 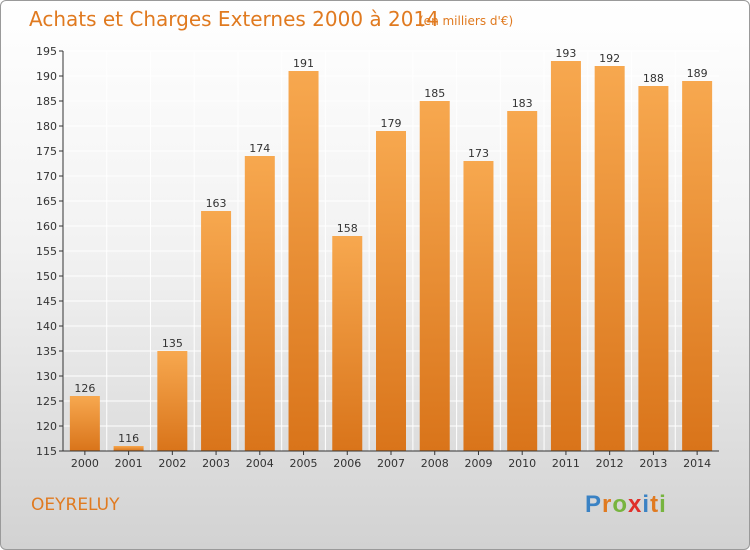 What do you see at coordinates (46, 176) in the screenshot?
I see `y-tick-label: 170` at bounding box center [46, 176].